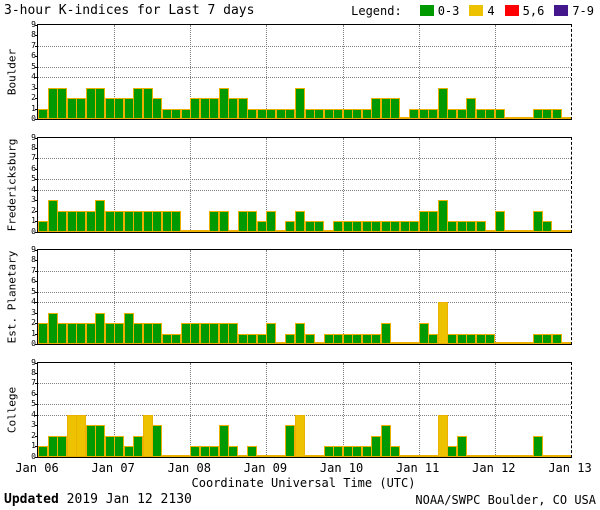 The width and height of the screenshot is (600, 510). What do you see at coordinates (533, 11) in the screenshot?
I see `legend-item-label: 5,6` at bounding box center [533, 11].